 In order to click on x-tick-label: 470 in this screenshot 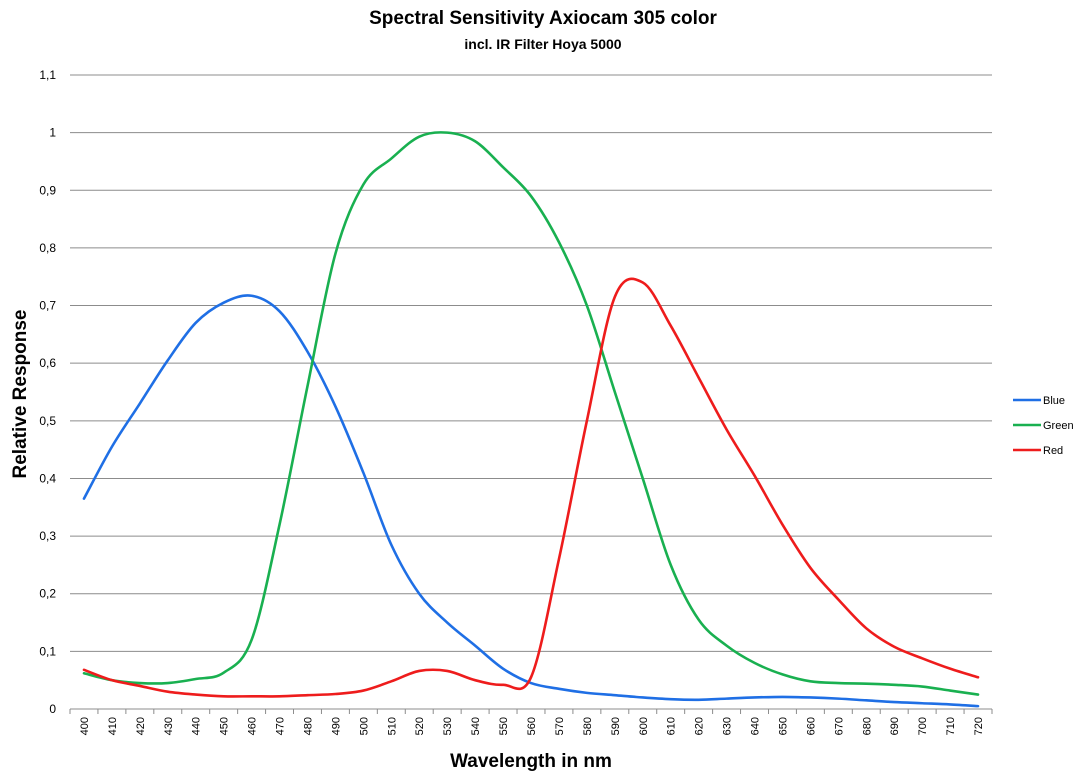, I will do `click(281, 726)`.